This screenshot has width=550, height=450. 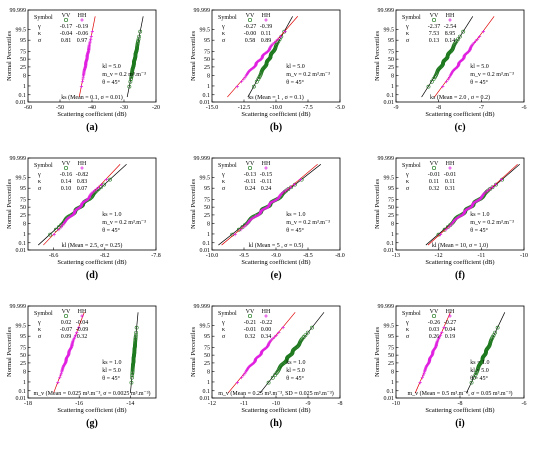 What do you see at coordinates (28, 404) in the screenshot?
I see `x-tick-label: -18` at bounding box center [28, 404].